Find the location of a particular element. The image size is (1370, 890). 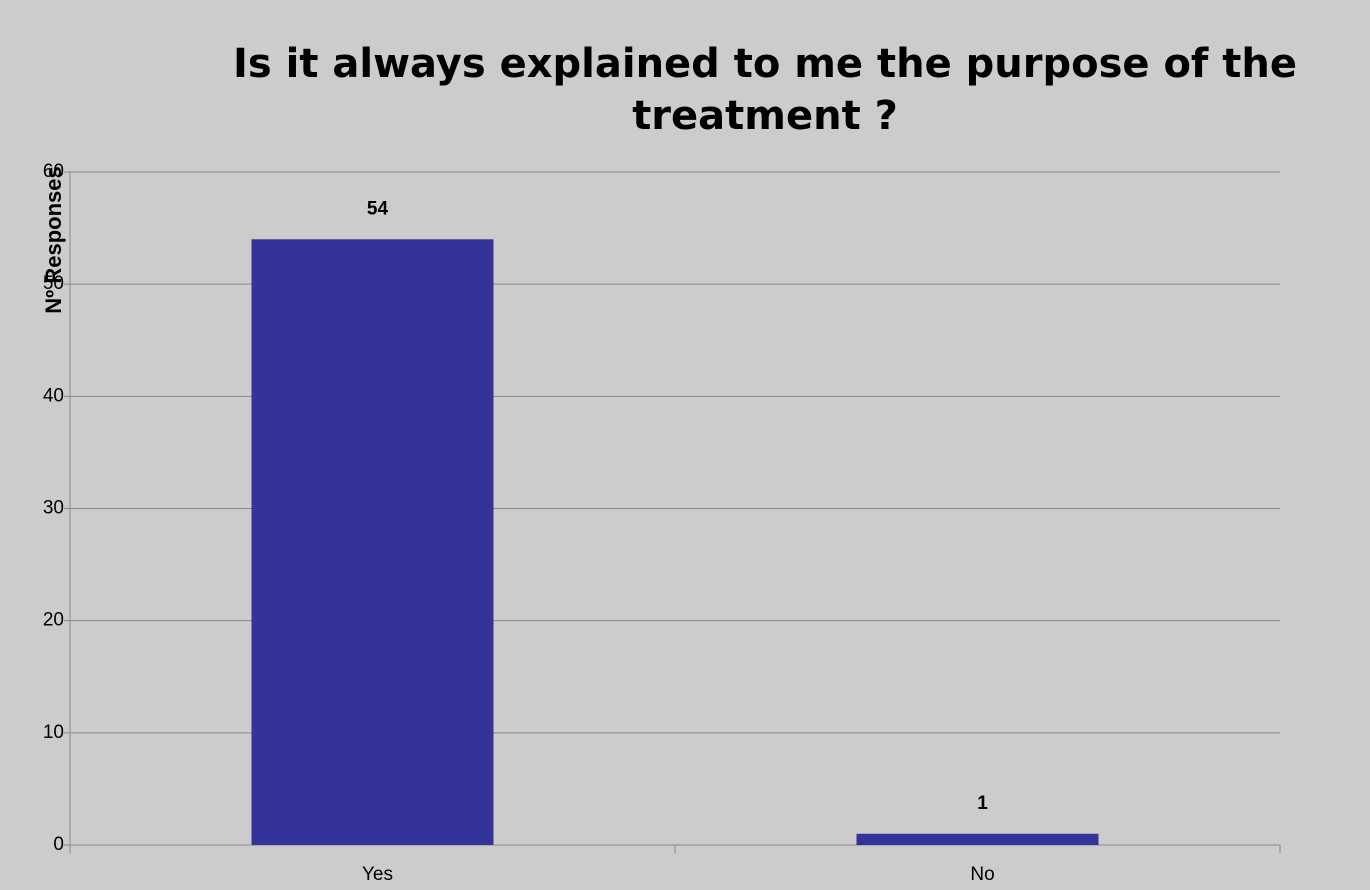

y-tick-label: 20 is located at coordinates (53, 620).